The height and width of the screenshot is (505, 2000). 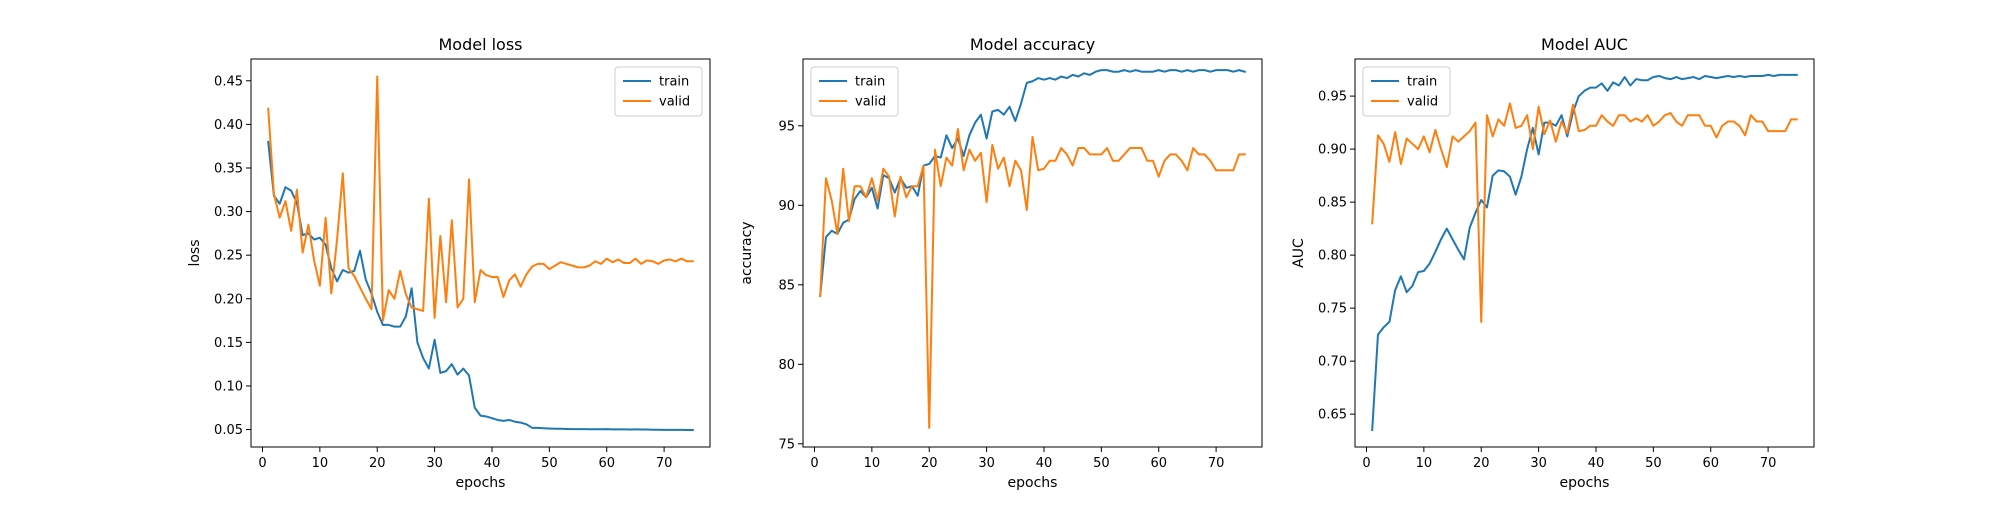 I want to click on model-loss-y-tick-label: 0.25, so click(x=228, y=256).